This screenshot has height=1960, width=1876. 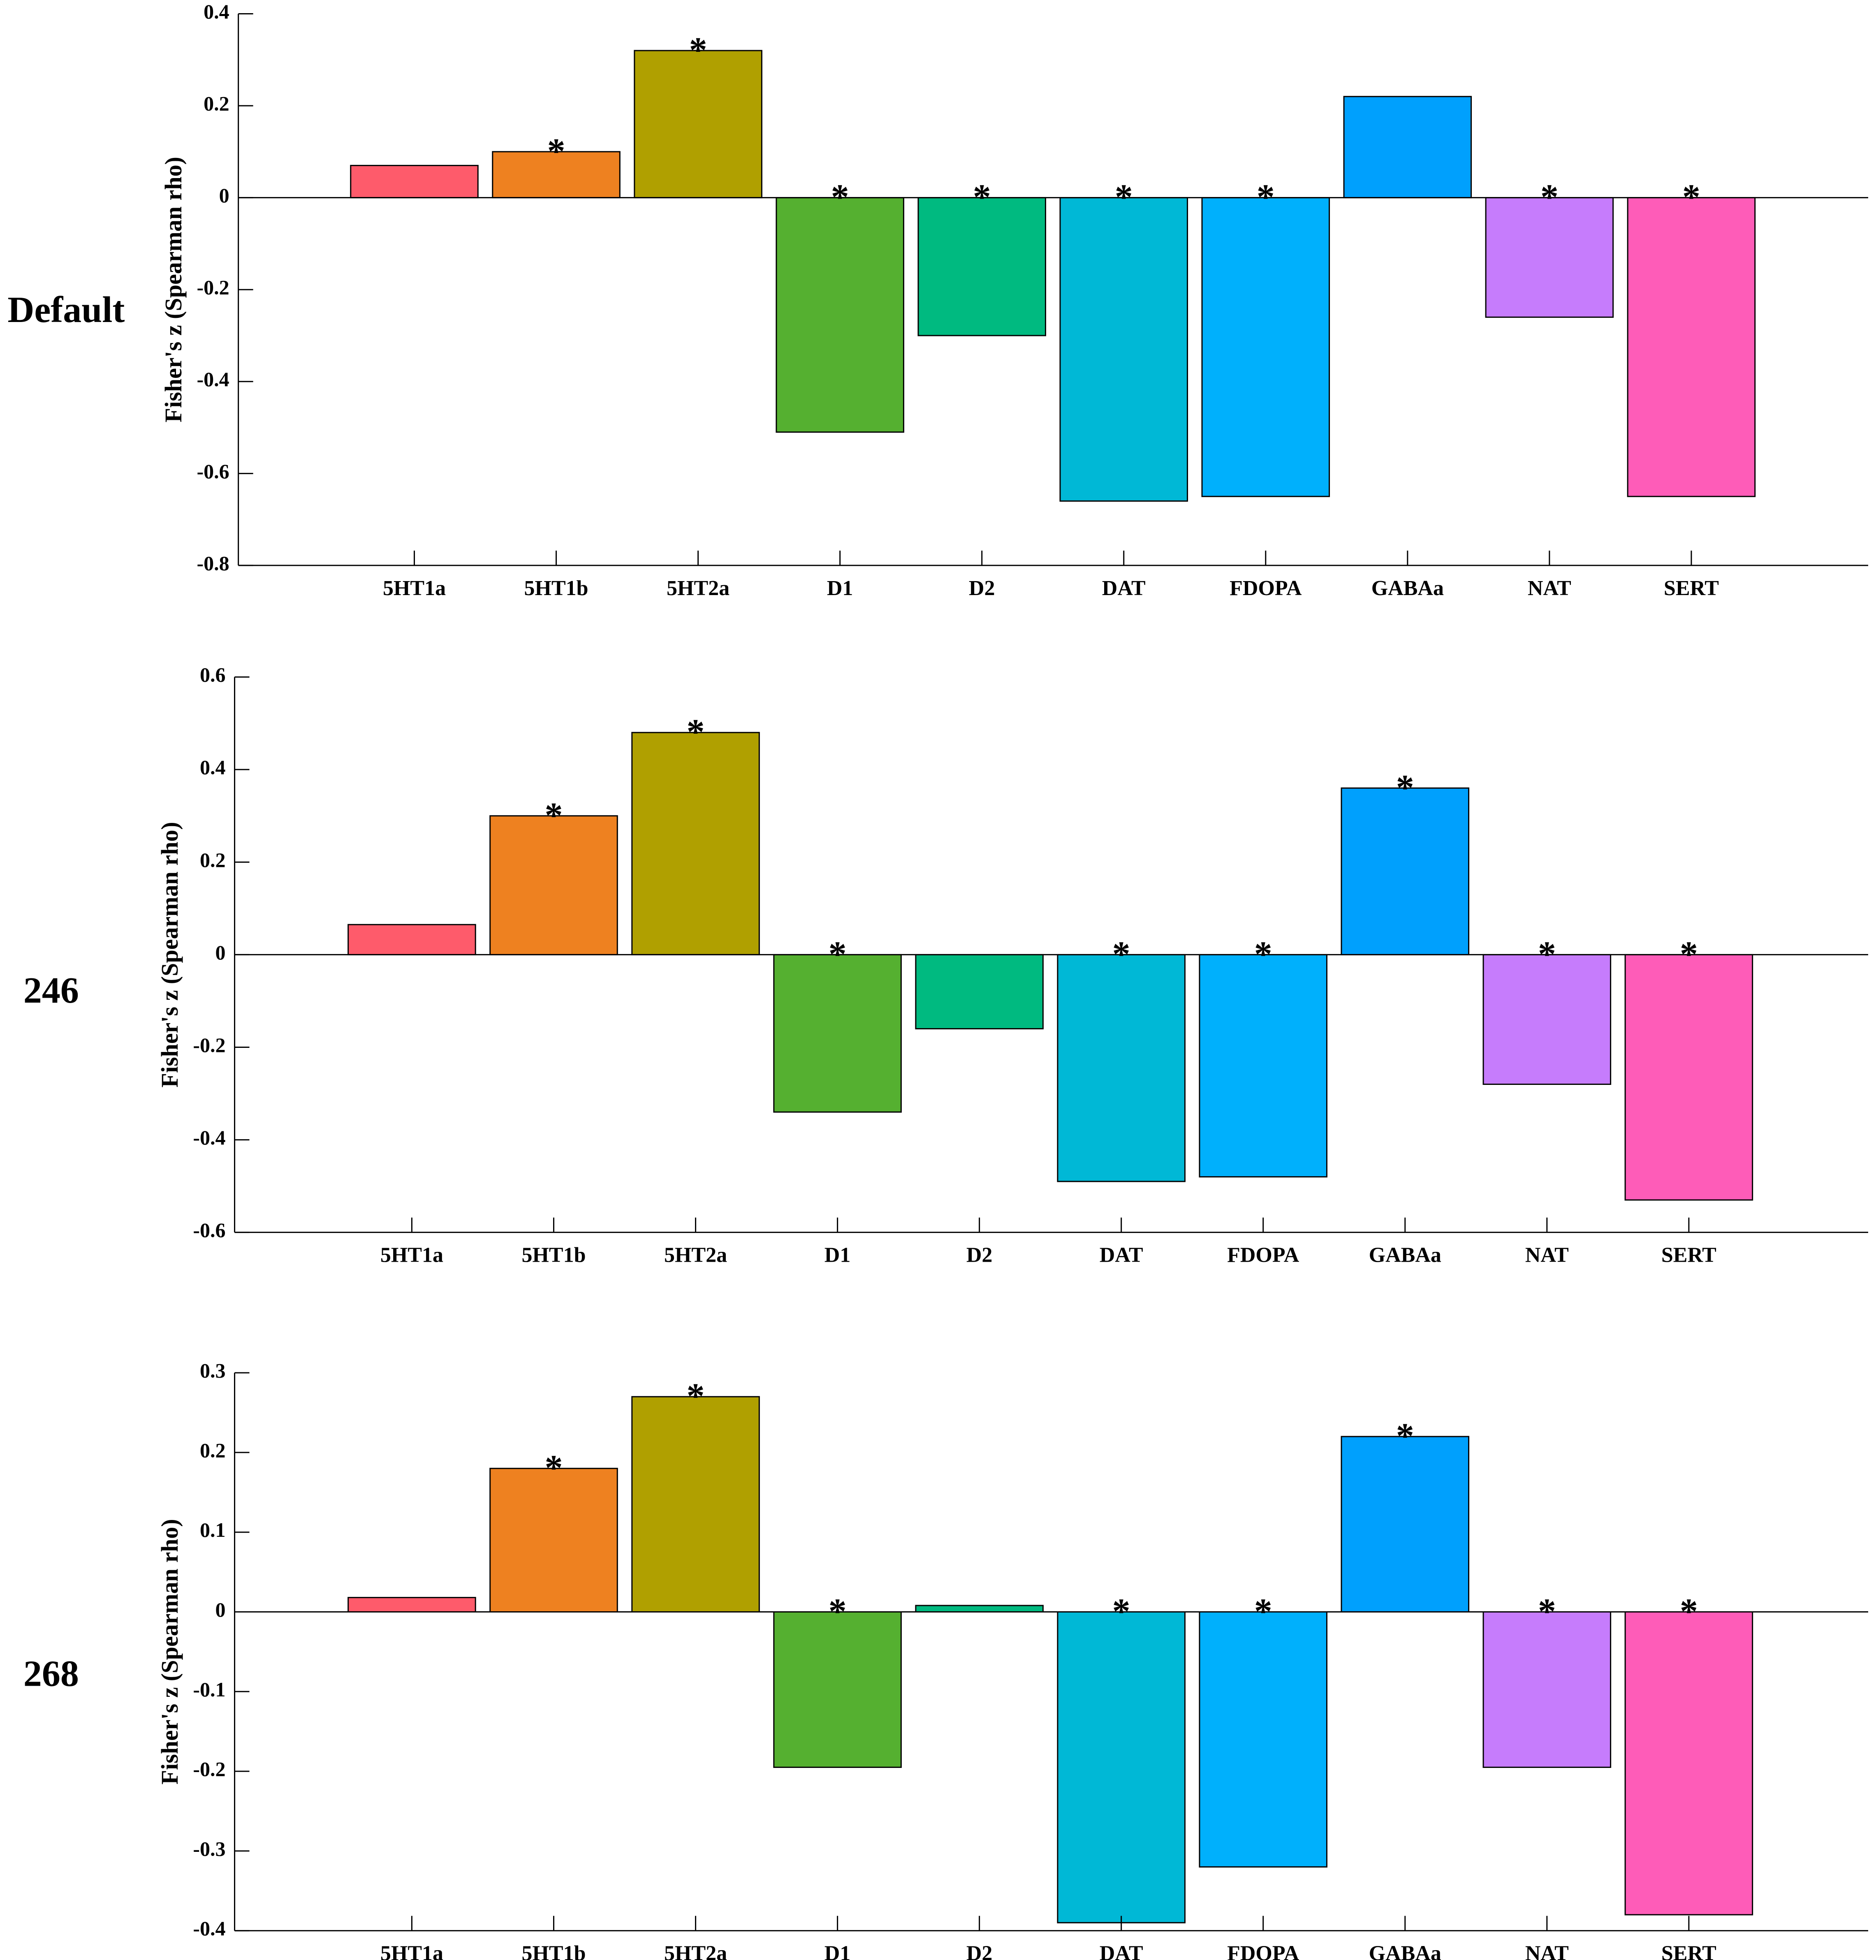 I want to click on y-tick-label: -0.8, so click(x=213, y=563).